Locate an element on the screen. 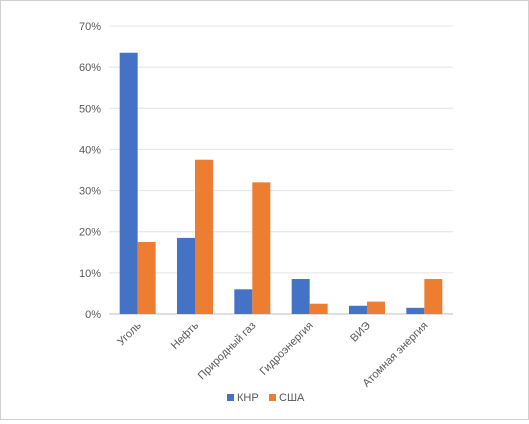 The image size is (529, 424). x-tick-label: Природный газ is located at coordinates (227, 351).